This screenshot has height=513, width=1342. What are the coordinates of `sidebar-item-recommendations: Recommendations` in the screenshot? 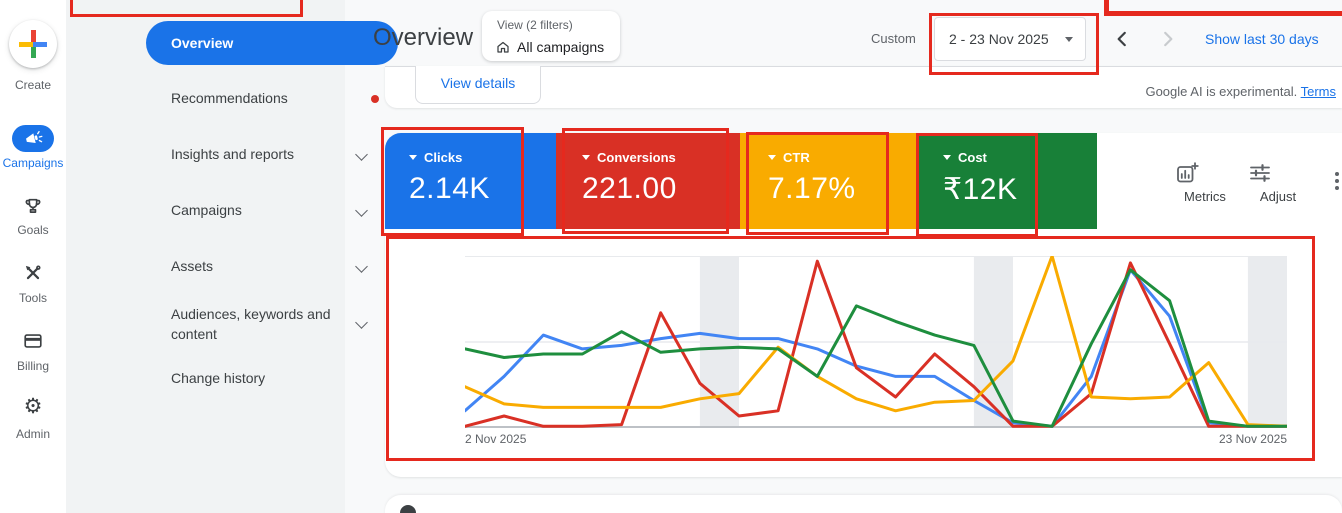 It's located at (229, 100).